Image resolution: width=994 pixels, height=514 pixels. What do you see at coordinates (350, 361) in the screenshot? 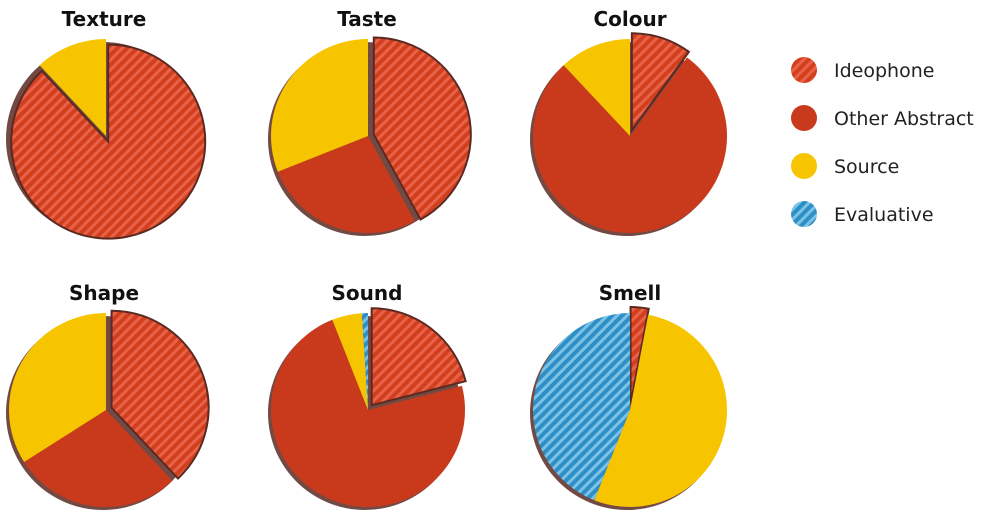
I see `pie-slice-sound-source` at bounding box center [350, 361].